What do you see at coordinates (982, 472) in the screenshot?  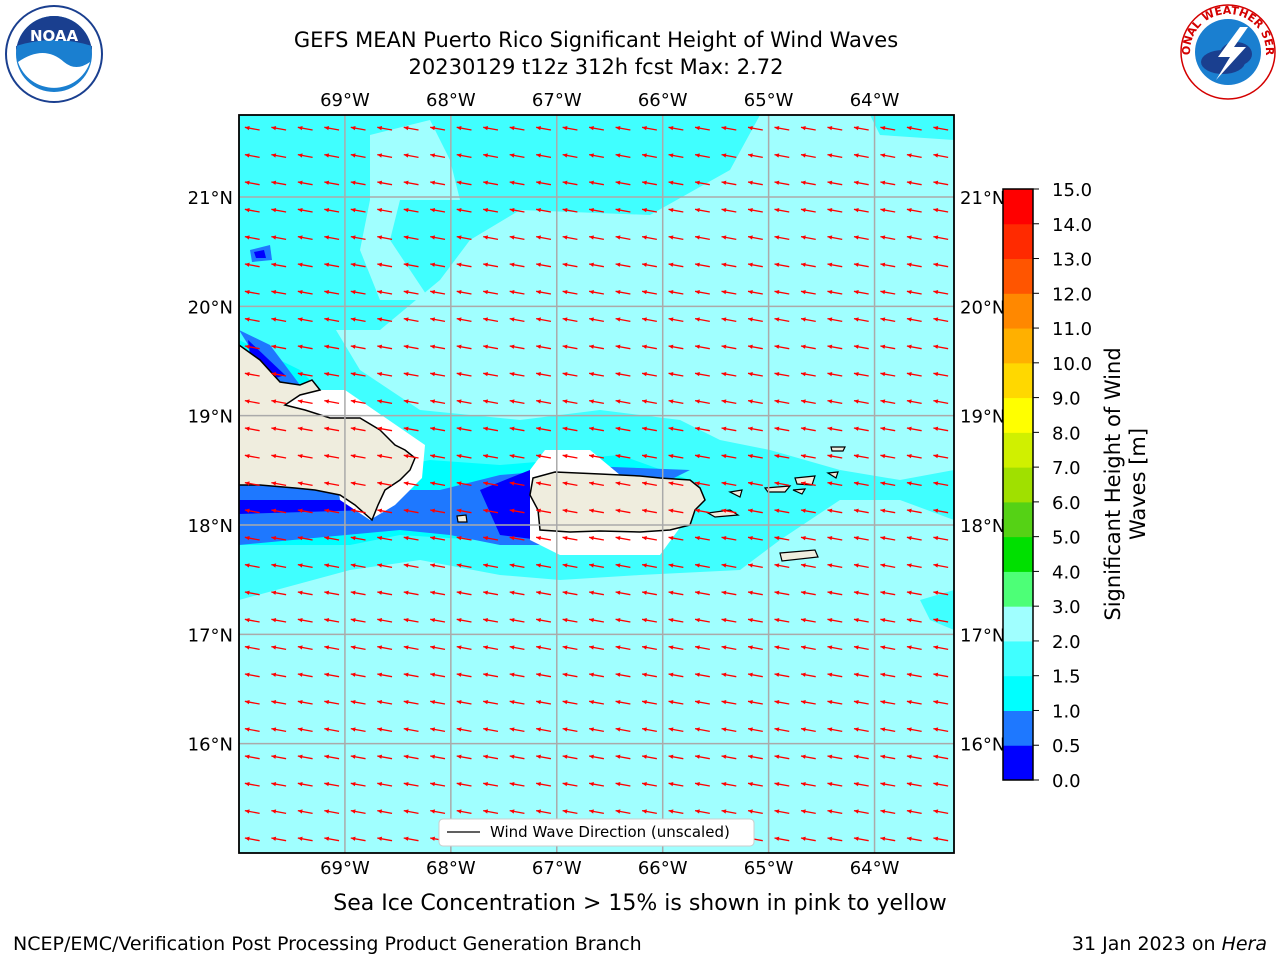 I see `lat-labels-right: 21°N 20°N 19°N 18°N 17°N 16°N` at bounding box center [982, 472].